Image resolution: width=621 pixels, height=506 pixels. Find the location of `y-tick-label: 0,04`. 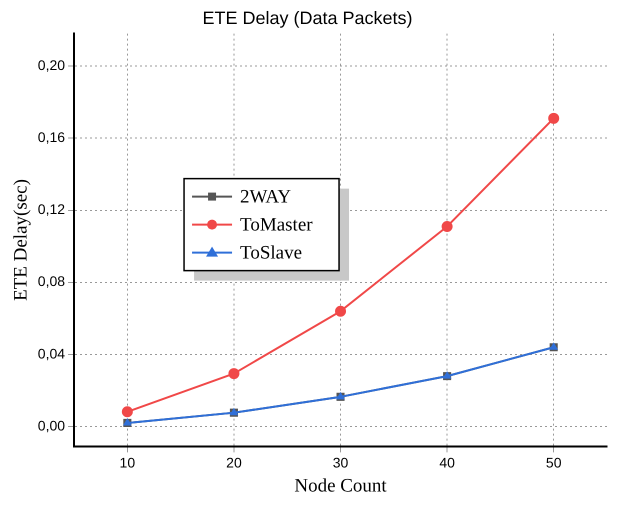

y-tick-label: 0,04 is located at coordinates (52, 353).